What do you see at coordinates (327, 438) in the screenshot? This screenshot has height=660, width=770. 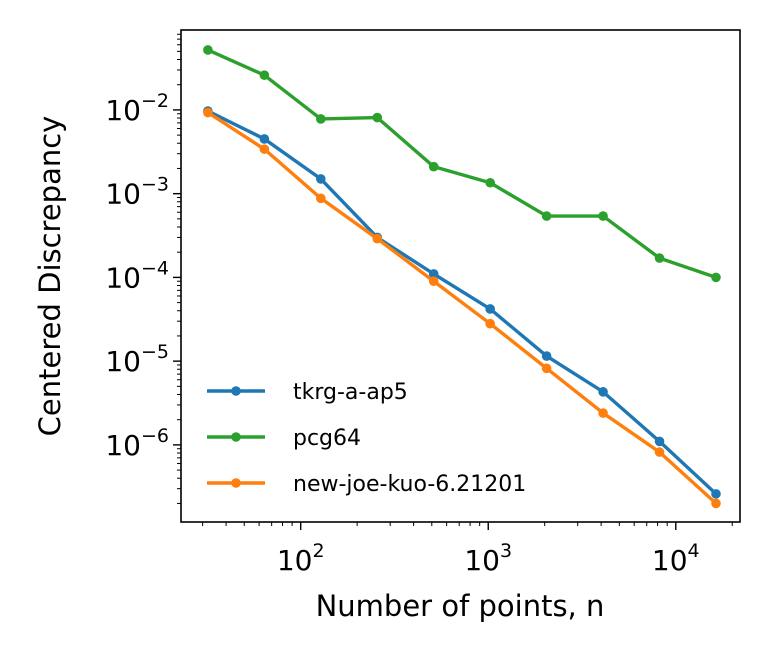 I see `legend-label: pcg64` at bounding box center [327, 438].